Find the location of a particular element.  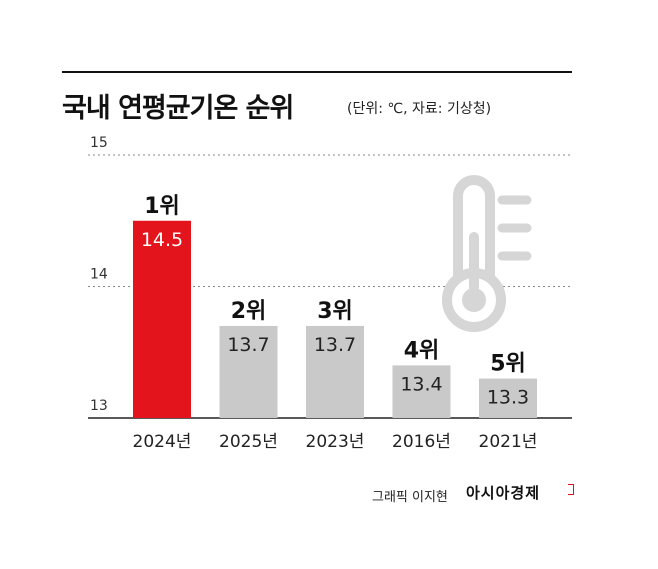

x-category-label: 2023년 is located at coordinates (335, 442).